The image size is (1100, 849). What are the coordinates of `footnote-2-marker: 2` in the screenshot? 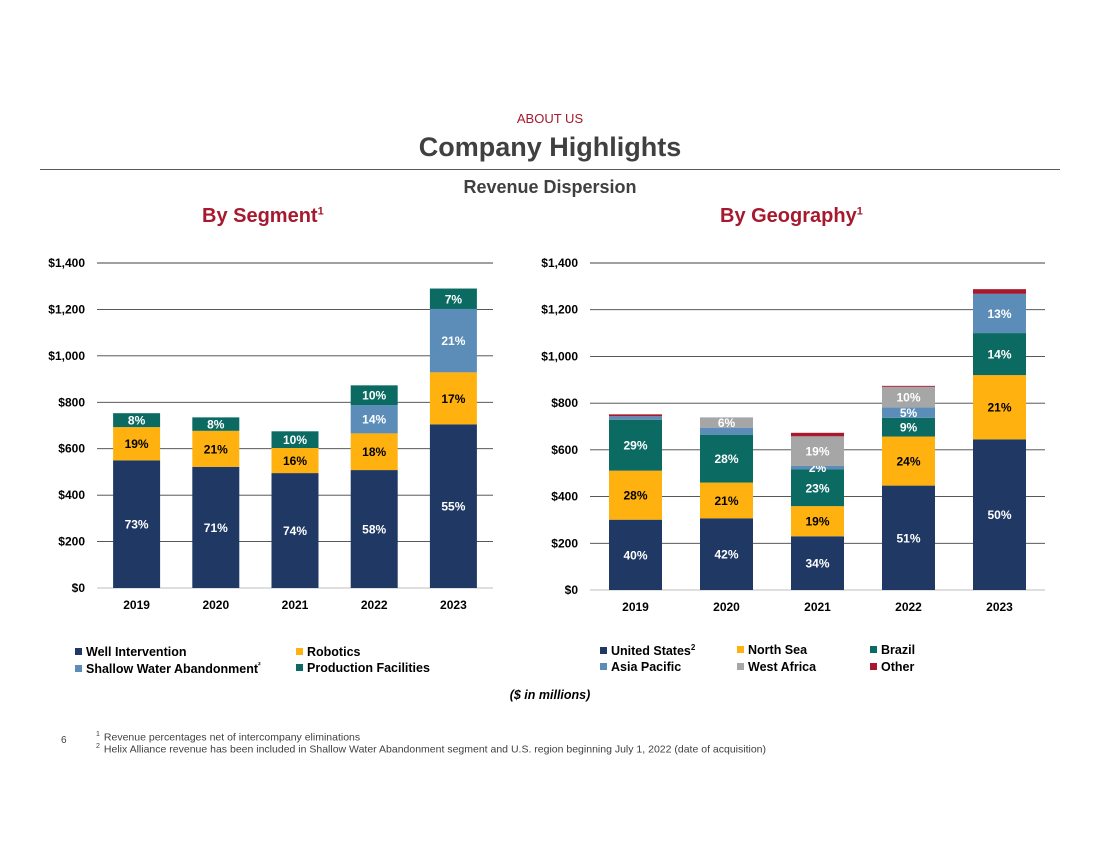 It's located at (98, 746).